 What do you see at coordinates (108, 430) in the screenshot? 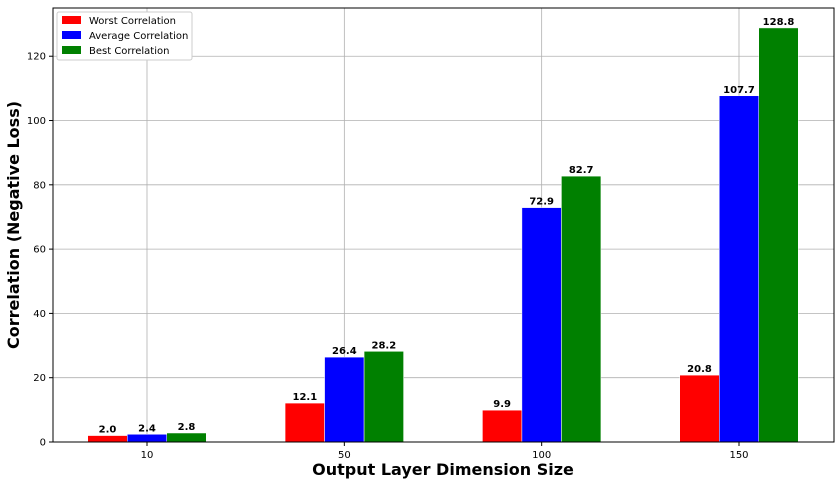
I see `data-label: 2.0` at bounding box center [108, 430].